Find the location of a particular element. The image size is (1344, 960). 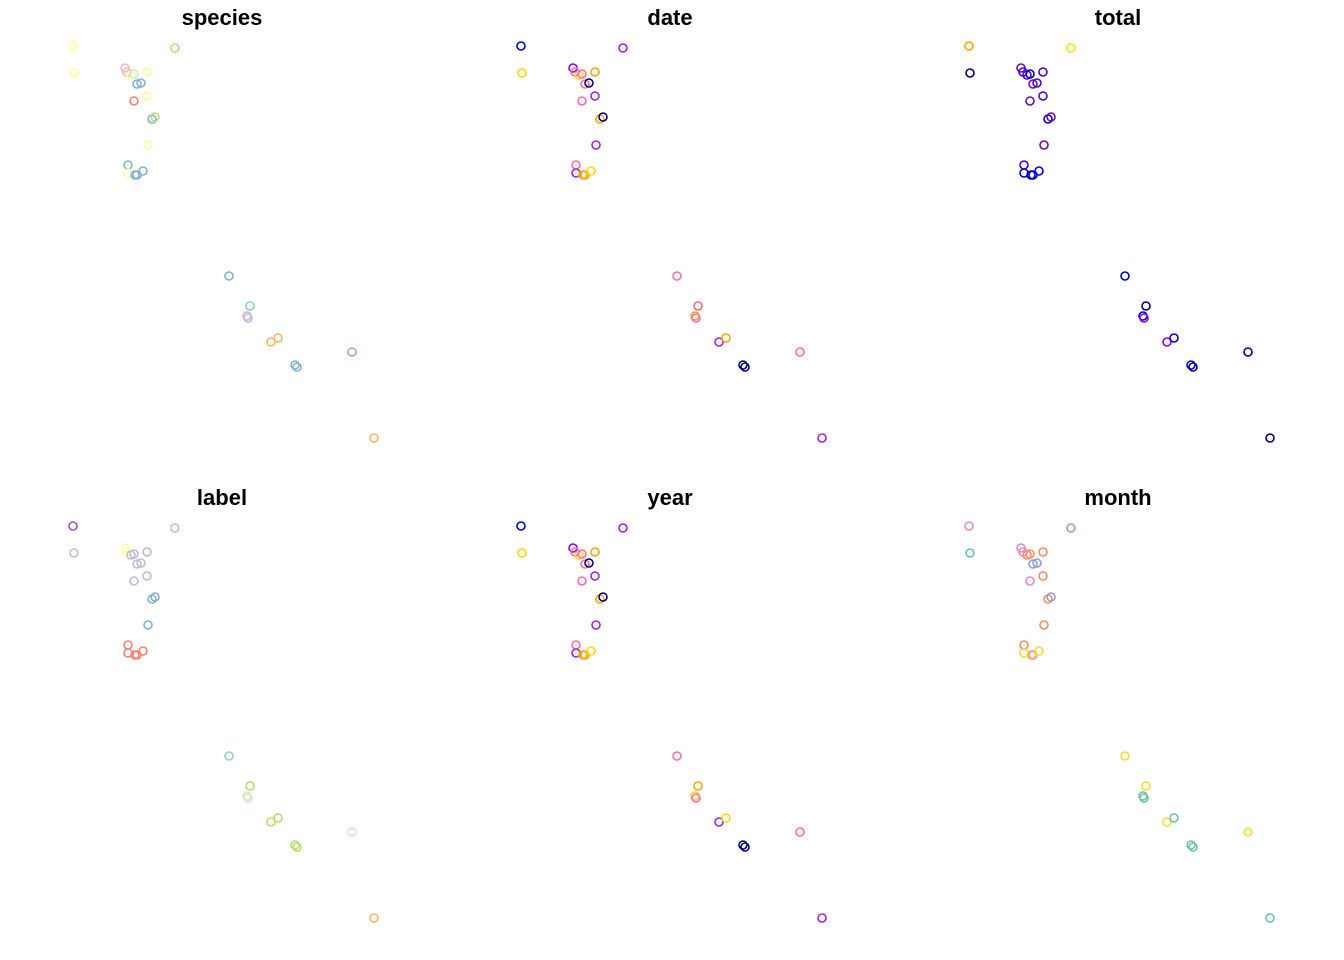

panel-title: date is located at coordinates (669, 17).